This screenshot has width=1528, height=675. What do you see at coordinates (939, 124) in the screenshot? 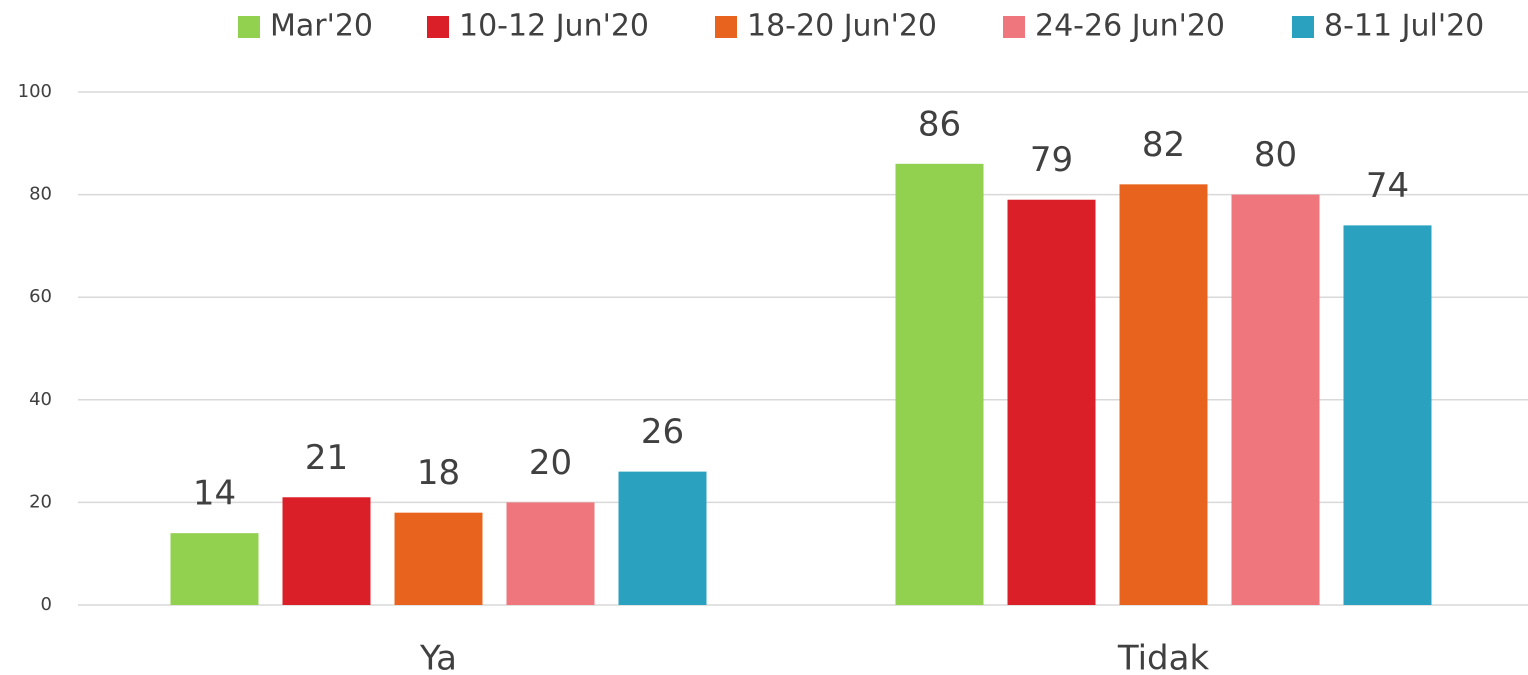
I see `data-label: 86` at bounding box center [939, 124].